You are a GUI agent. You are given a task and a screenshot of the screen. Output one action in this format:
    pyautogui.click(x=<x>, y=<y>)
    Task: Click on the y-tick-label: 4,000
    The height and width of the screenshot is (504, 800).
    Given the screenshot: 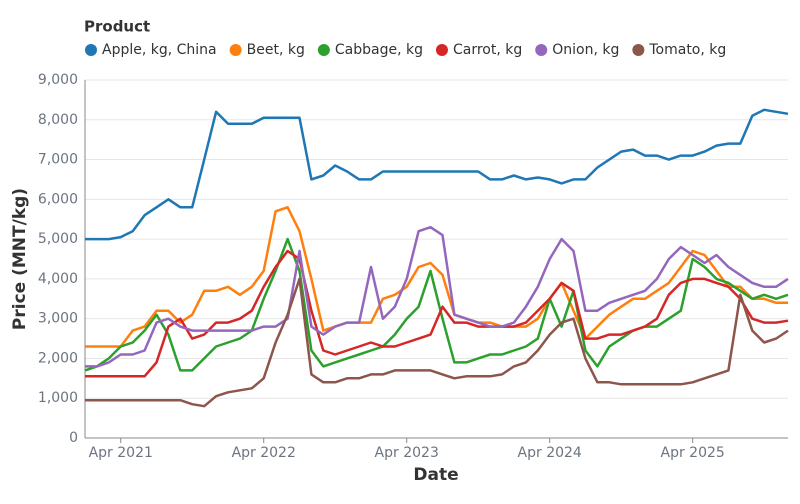 What is the action you would take?
    pyautogui.click(x=58, y=279)
    